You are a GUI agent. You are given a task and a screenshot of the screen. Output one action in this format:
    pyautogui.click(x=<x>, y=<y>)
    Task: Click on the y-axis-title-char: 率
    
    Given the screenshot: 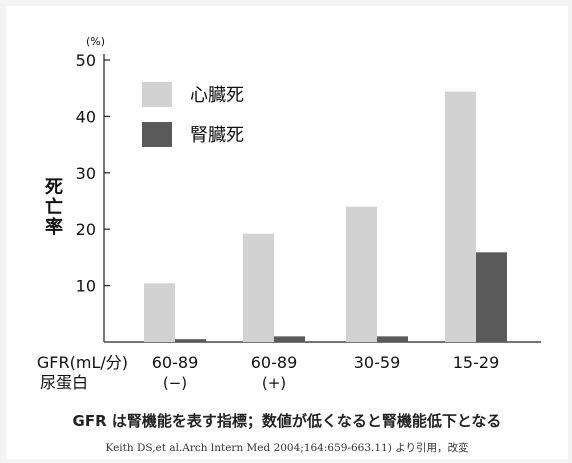 What is the action you would take?
    pyautogui.click(x=54, y=227)
    